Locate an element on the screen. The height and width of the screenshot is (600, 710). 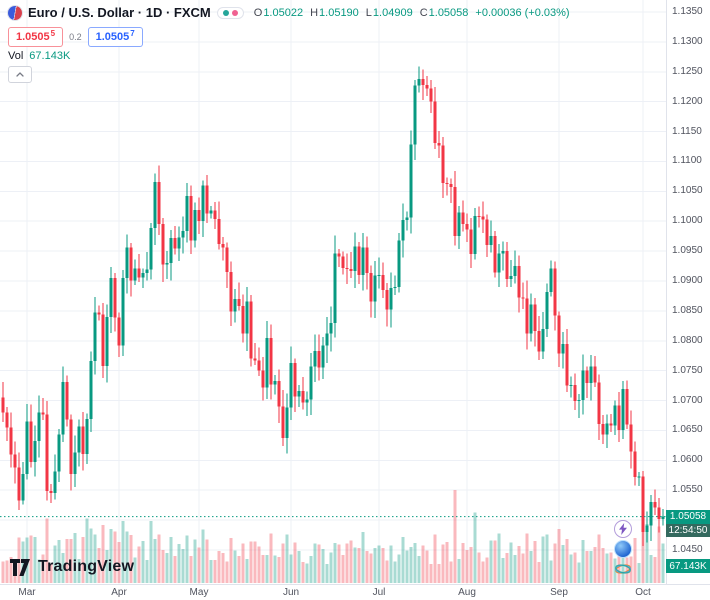
price-tick-label: 1.1300 is located at coordinates (687, 41).